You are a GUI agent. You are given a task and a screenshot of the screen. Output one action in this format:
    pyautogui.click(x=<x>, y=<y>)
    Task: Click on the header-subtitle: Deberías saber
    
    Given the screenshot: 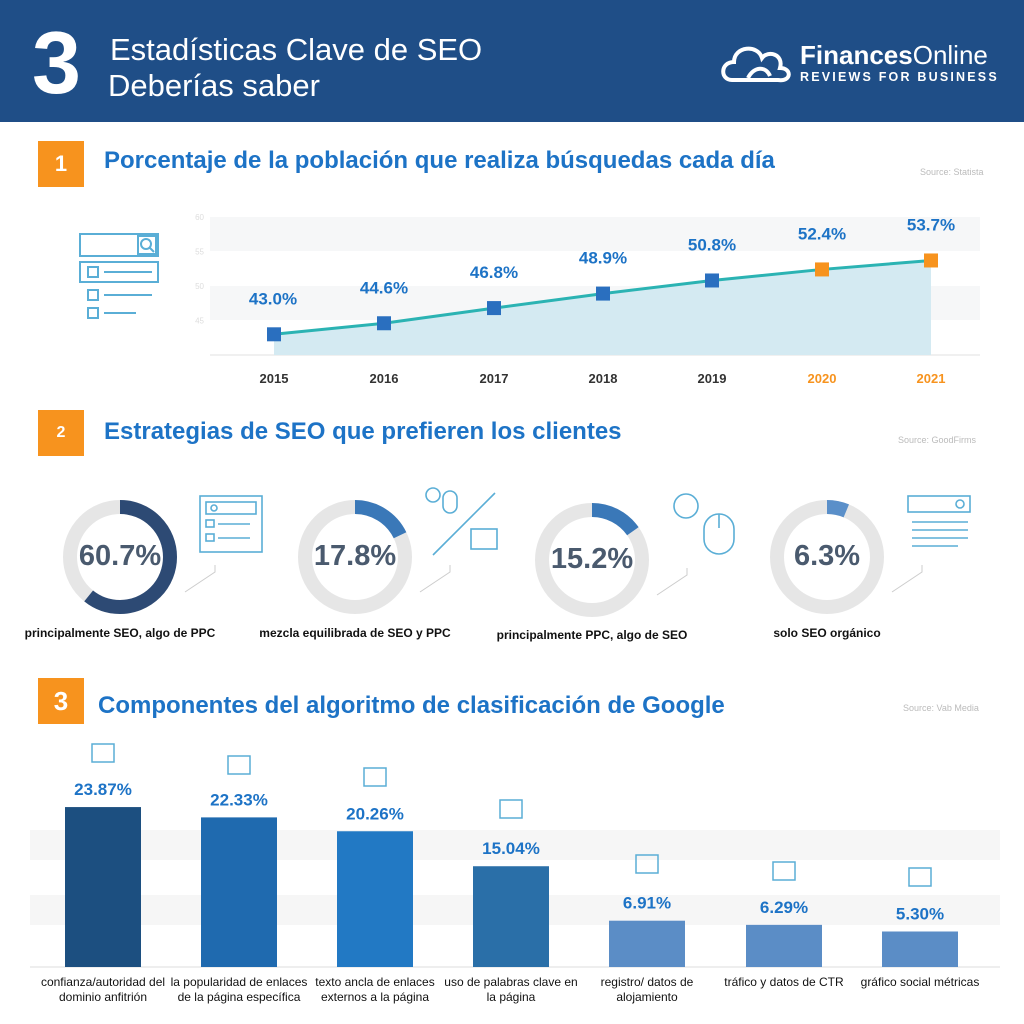 What is the action you would take?
    pyautogui.click(x=214, y=85)
    